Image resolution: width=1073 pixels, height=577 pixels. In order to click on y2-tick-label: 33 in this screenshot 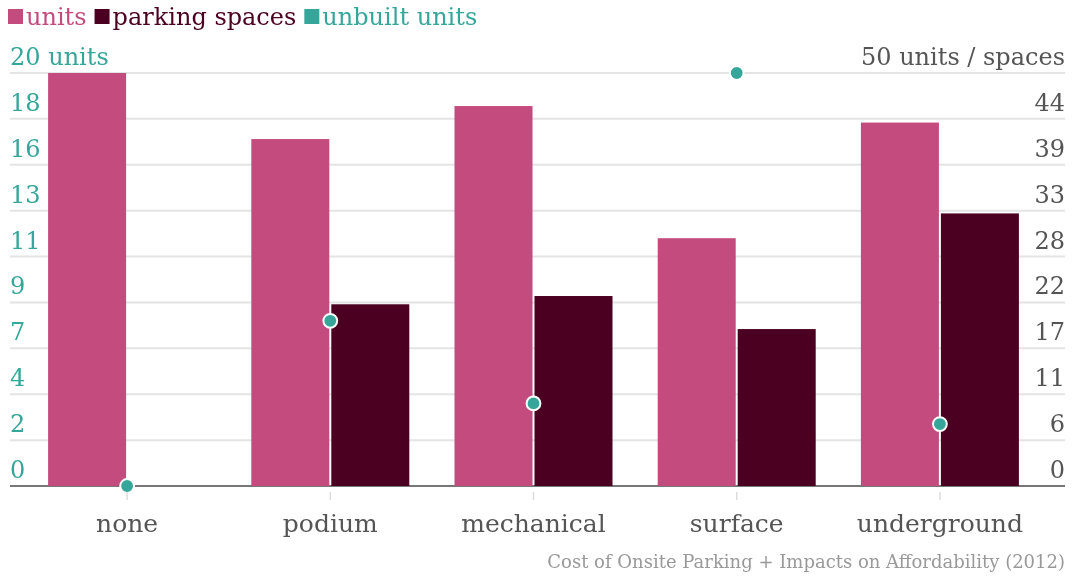, I will do `click(1049, 194)`.